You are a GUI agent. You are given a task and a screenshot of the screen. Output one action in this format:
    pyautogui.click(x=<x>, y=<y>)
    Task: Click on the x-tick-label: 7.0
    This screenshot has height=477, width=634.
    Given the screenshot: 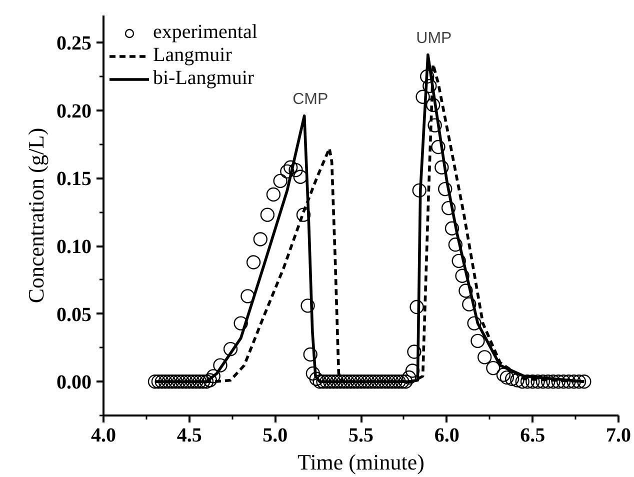 What is the action you would take?
    pyautogui.click(x=618, y=435)
    